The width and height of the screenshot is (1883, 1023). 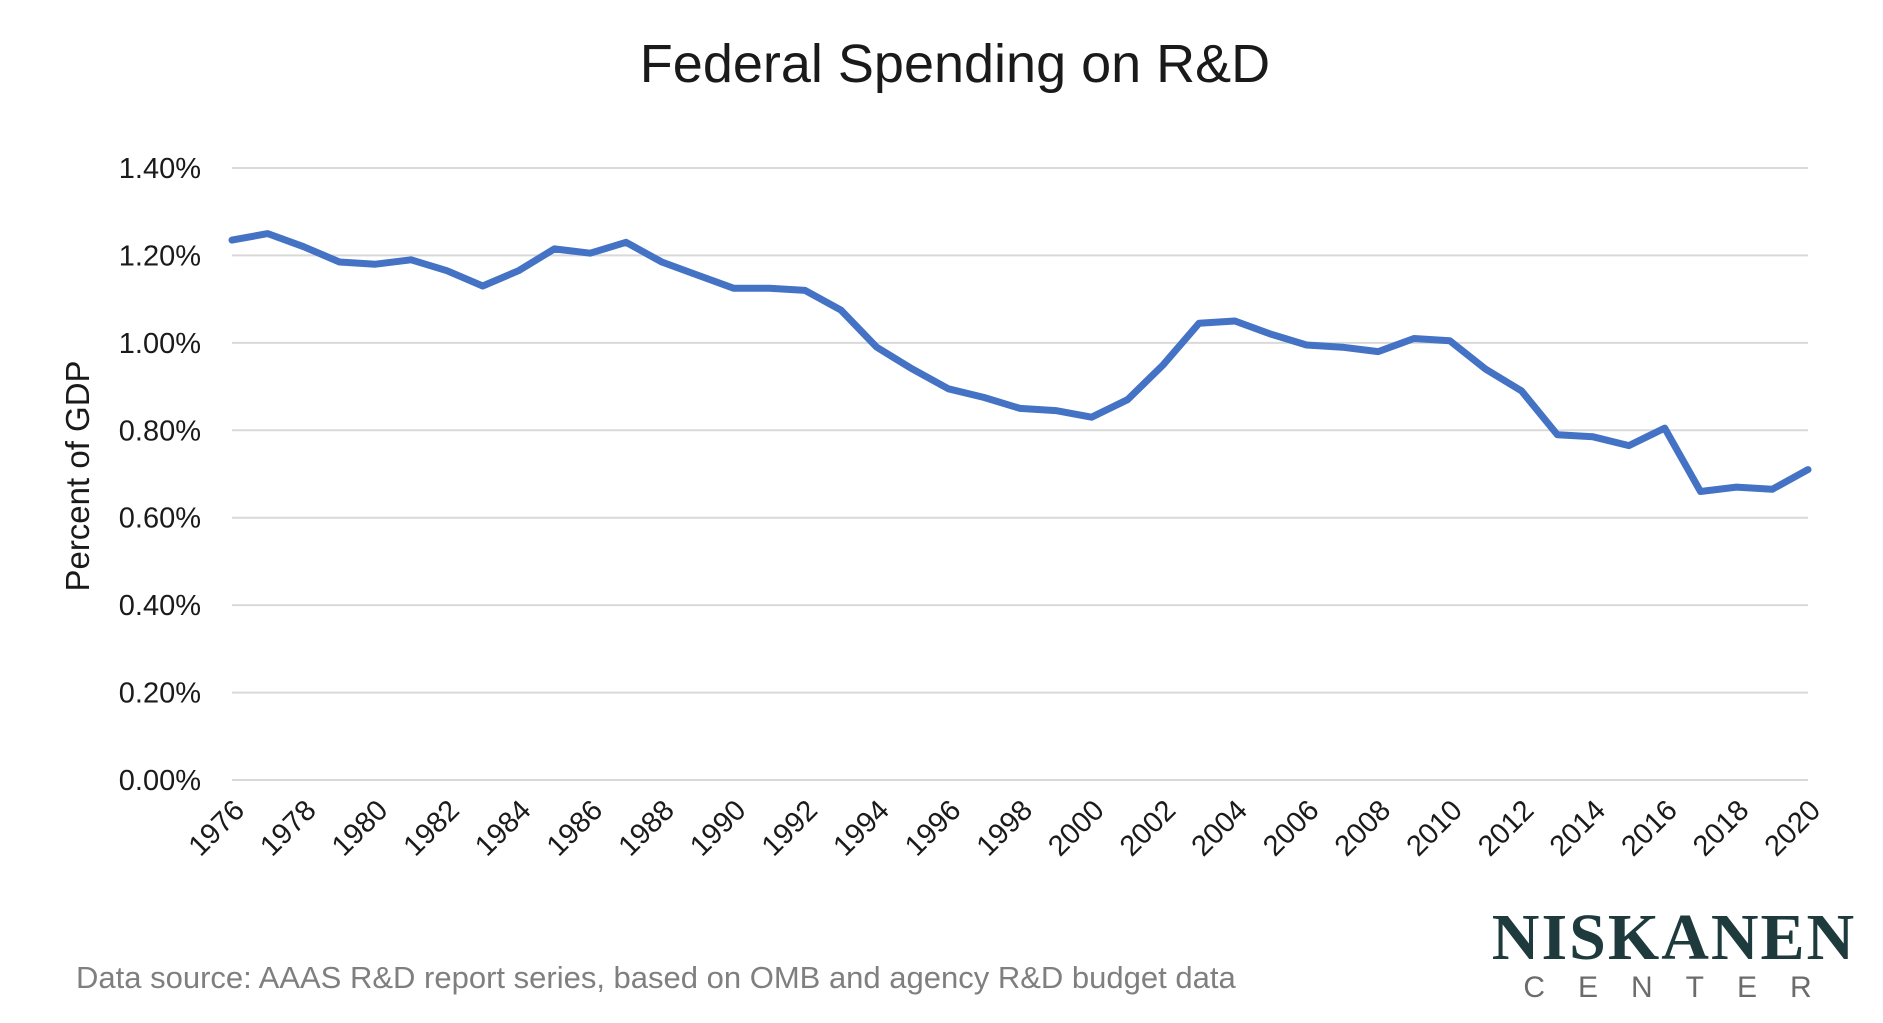 What do you see at coordinates (217, 828) in the screenshot?
I see `x-tick-label: 1976` at bounding box center [217, 828].